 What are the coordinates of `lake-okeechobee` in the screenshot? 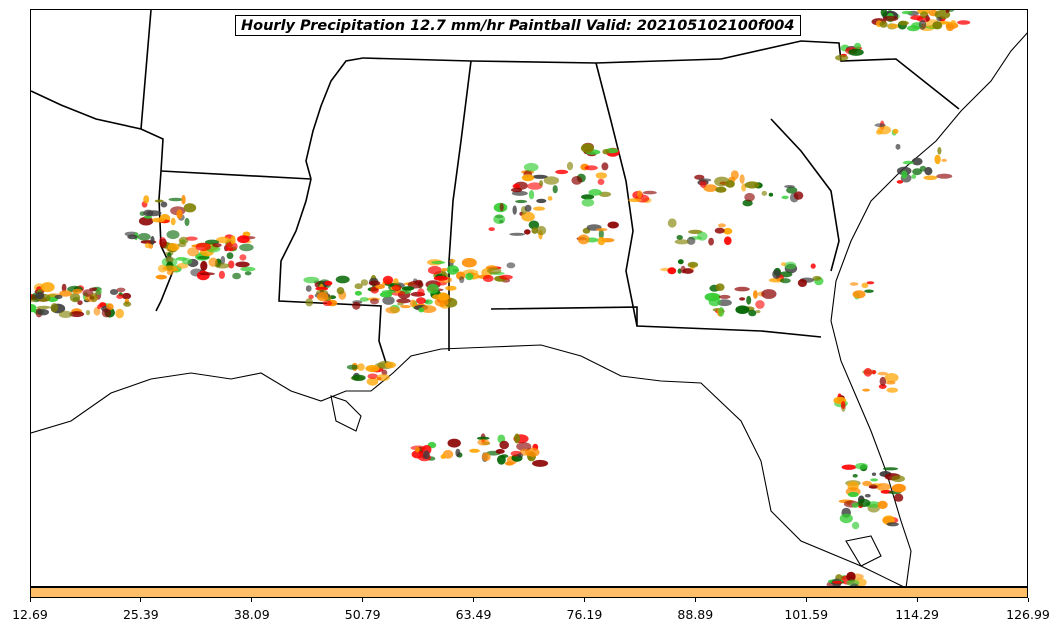 It's located at (863, 551).